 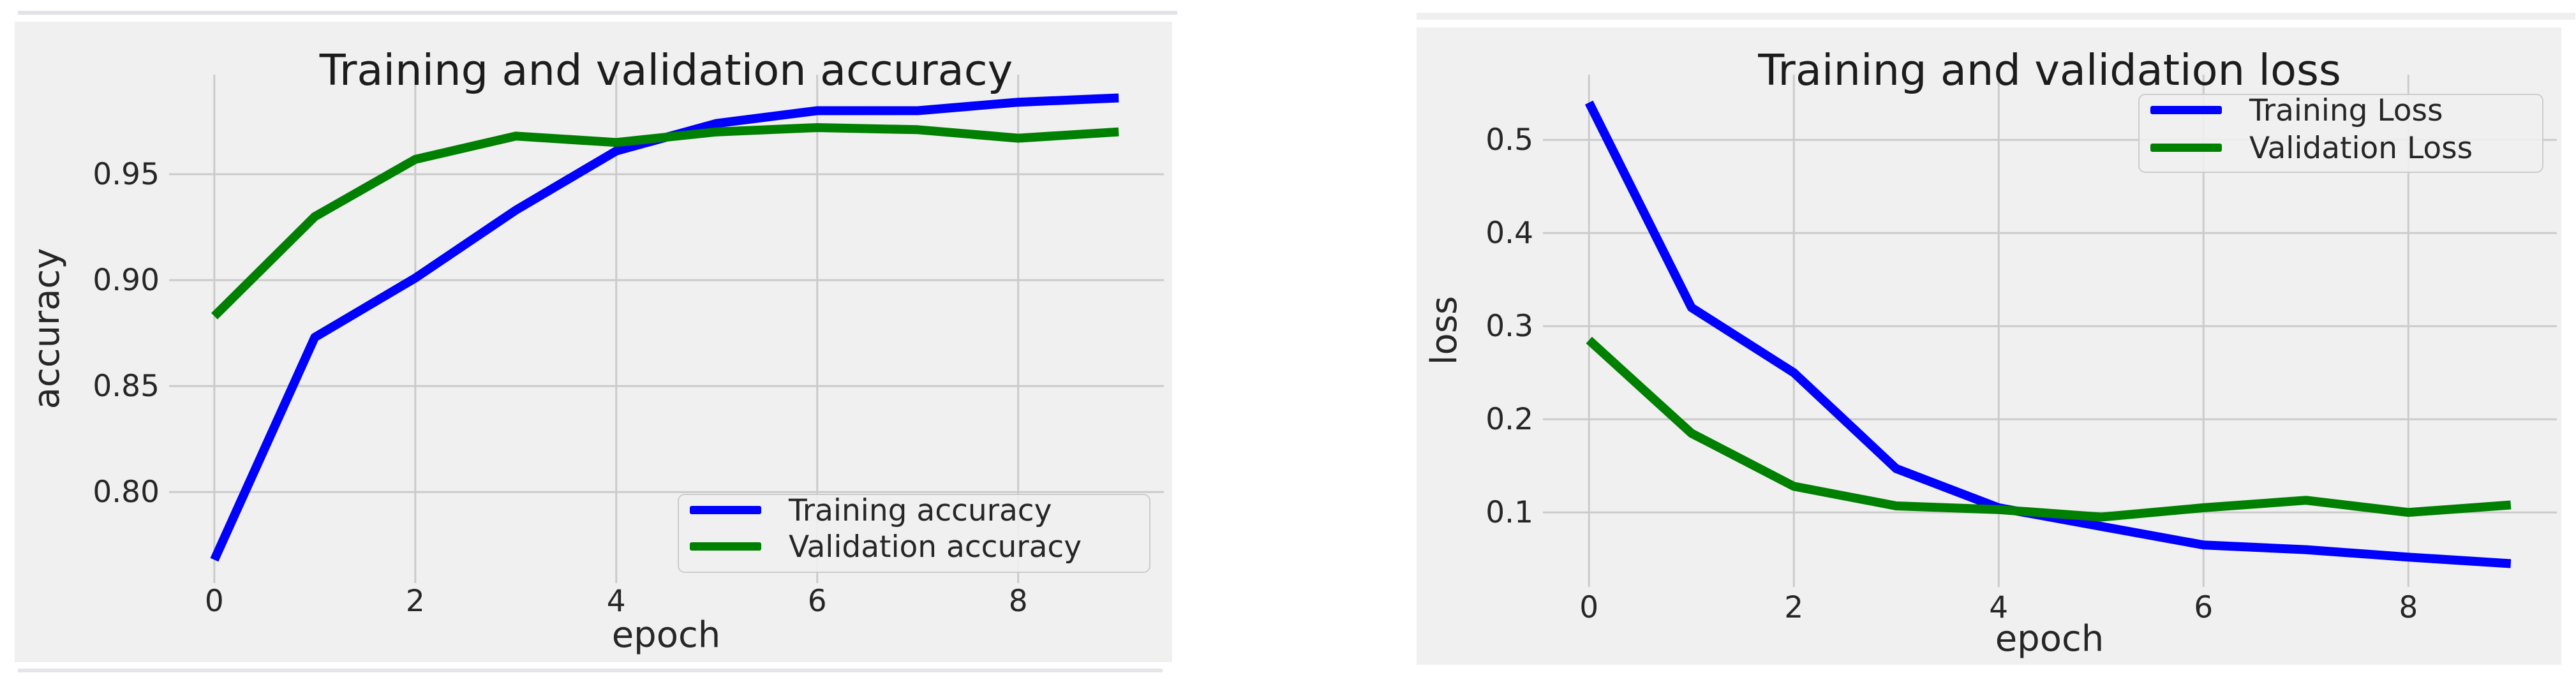 What do you see at coordinates (666, 70) in the screenshot?
I see `accuracy-chart-title: Training and validation accuracy` at bounding box center [666, 70].